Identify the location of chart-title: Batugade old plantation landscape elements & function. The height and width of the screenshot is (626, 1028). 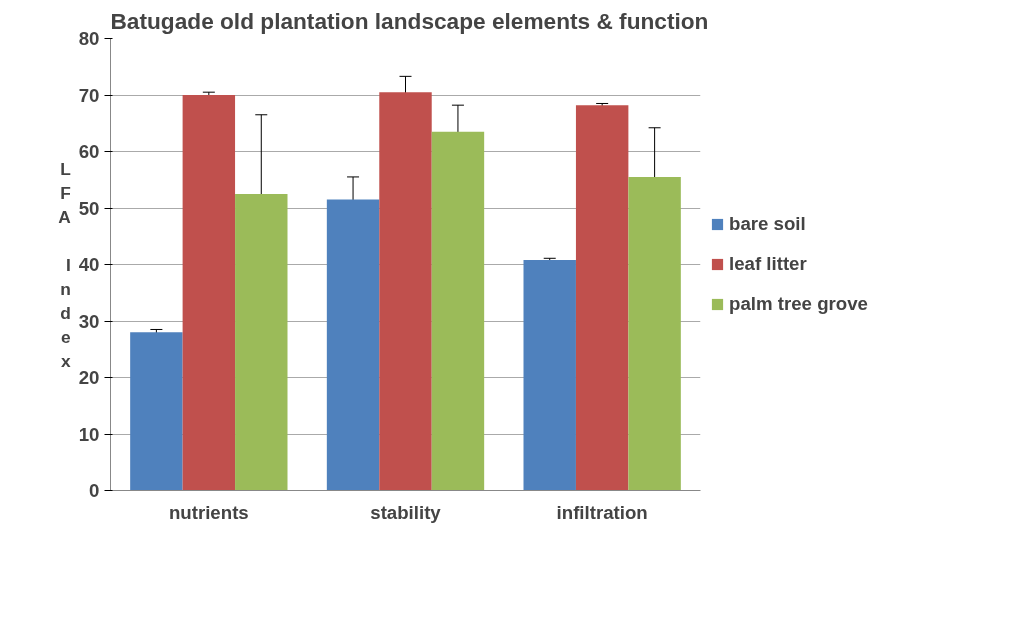
(409, 20).